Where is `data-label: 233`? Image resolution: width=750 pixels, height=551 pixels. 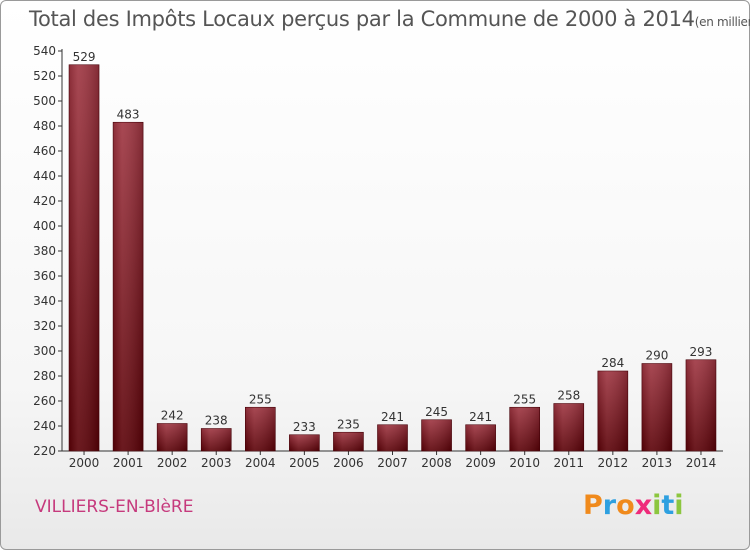
data-label: 233 is located at coordinates (304, 427).